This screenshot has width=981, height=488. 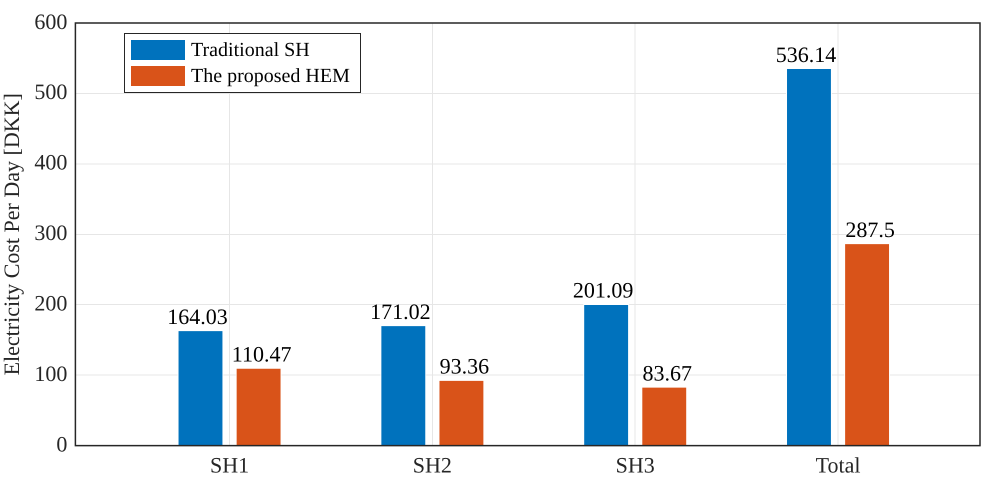 What do you see at coordinates (51, 21) in the screenshot?
I see `y-tick-label: 600` at bounding box center [51, 21].